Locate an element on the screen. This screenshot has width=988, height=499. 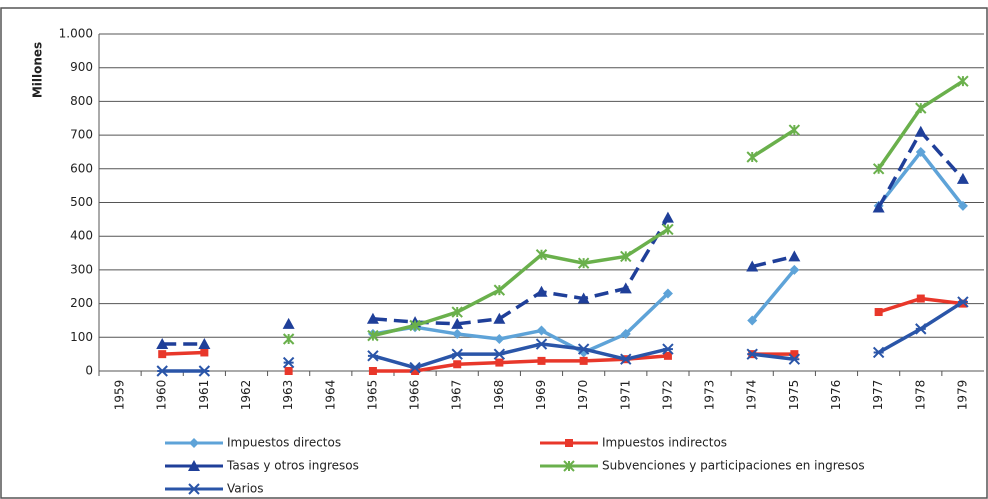
y-tick-label: 0 is located at coordinates (89, 371).